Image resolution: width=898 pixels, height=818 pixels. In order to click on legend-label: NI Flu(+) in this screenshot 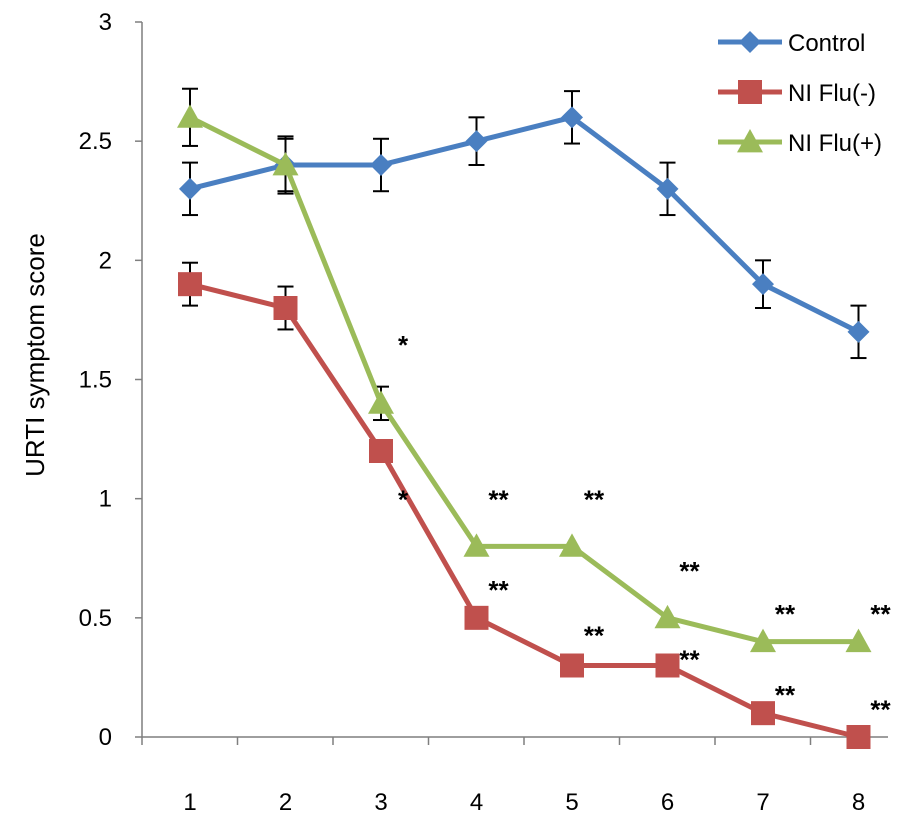, I will do `click(835, 143)`.